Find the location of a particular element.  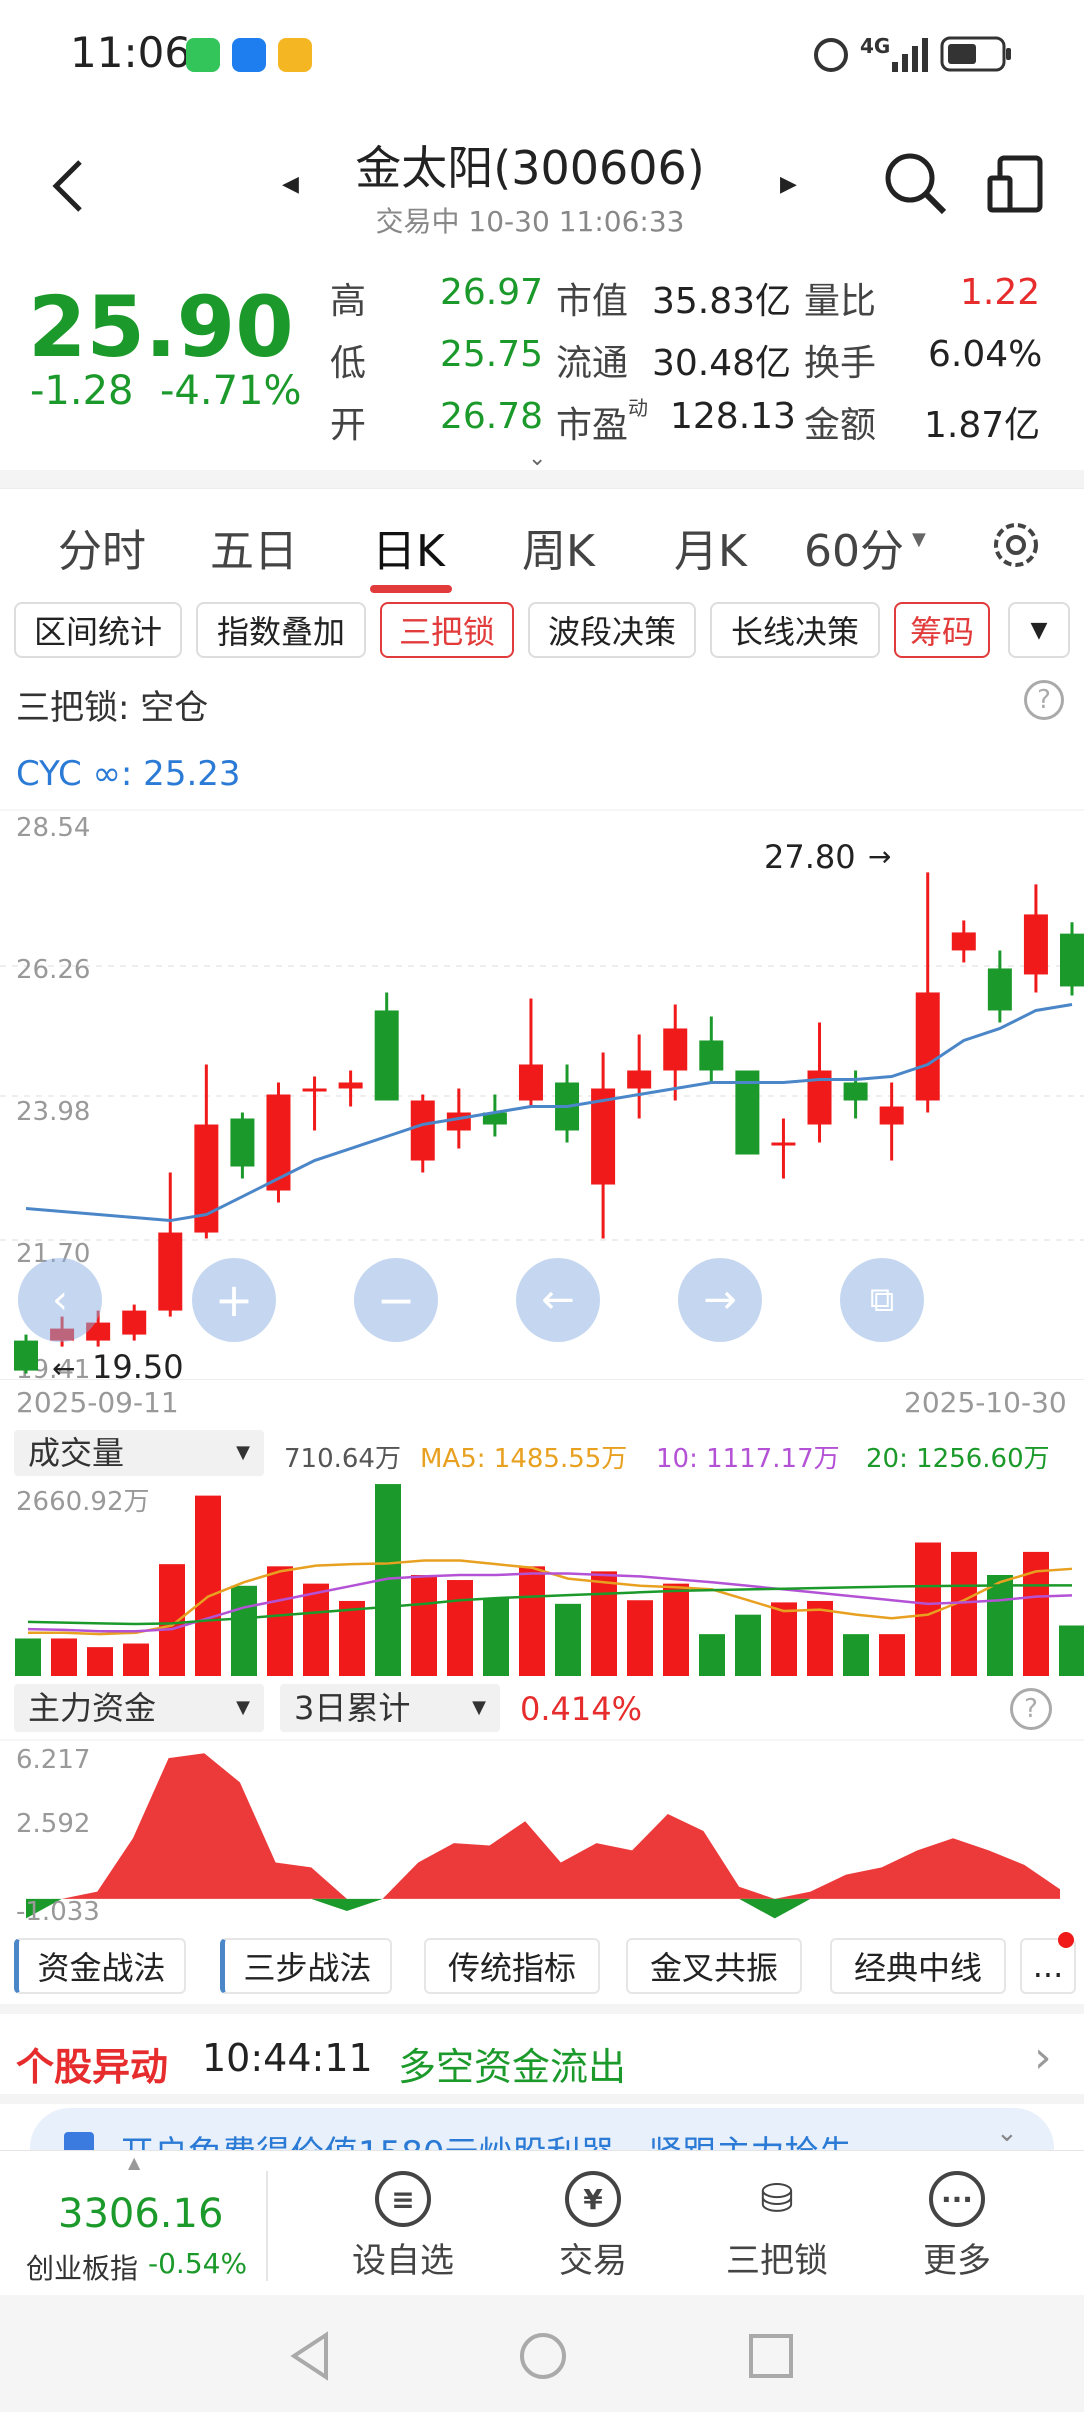

share-icon is located at coordinates (1016, 184).